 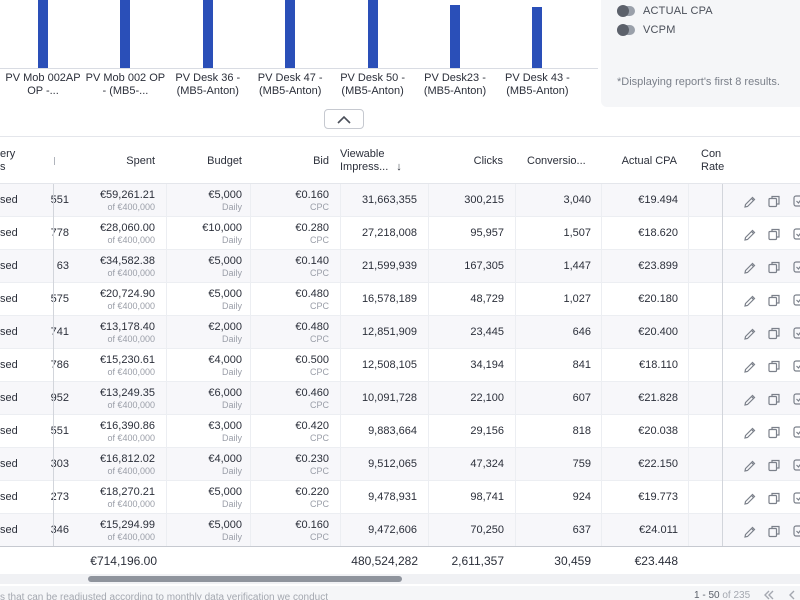 I want to click on first-page-icon, so click(x=769, y=594).